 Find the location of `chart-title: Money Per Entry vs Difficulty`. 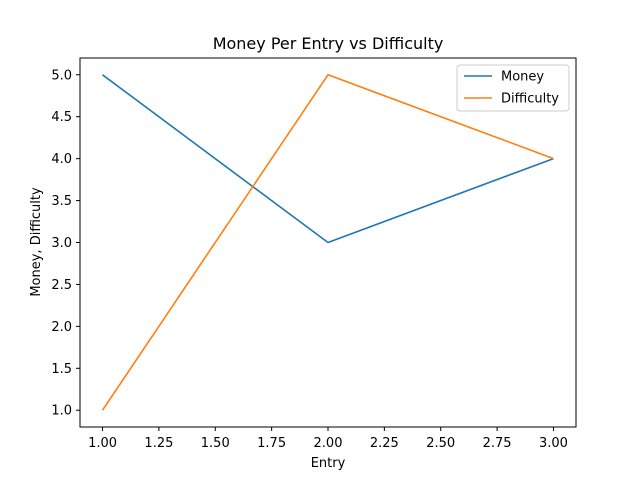

chart-title: Money Per Entry vs Difficulty is located at coordinates (328, 43).